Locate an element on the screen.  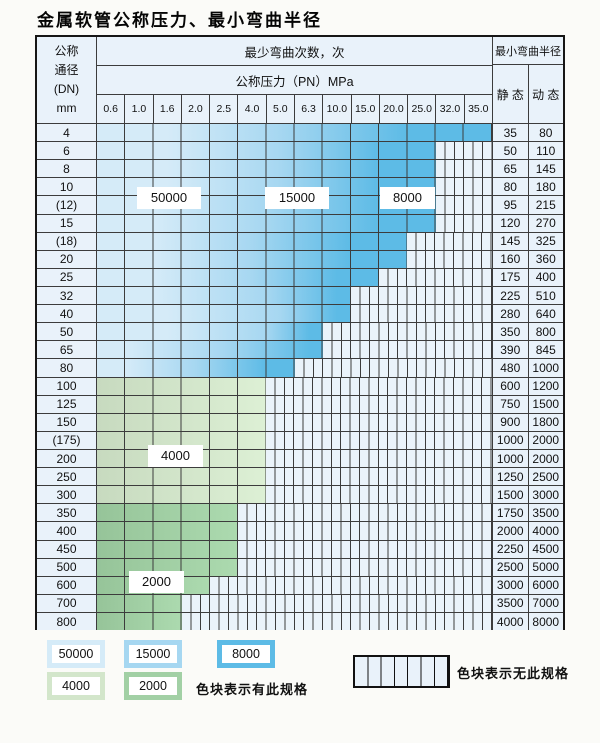
header-static-label: 静 态 is located at coordinates (510, 94).